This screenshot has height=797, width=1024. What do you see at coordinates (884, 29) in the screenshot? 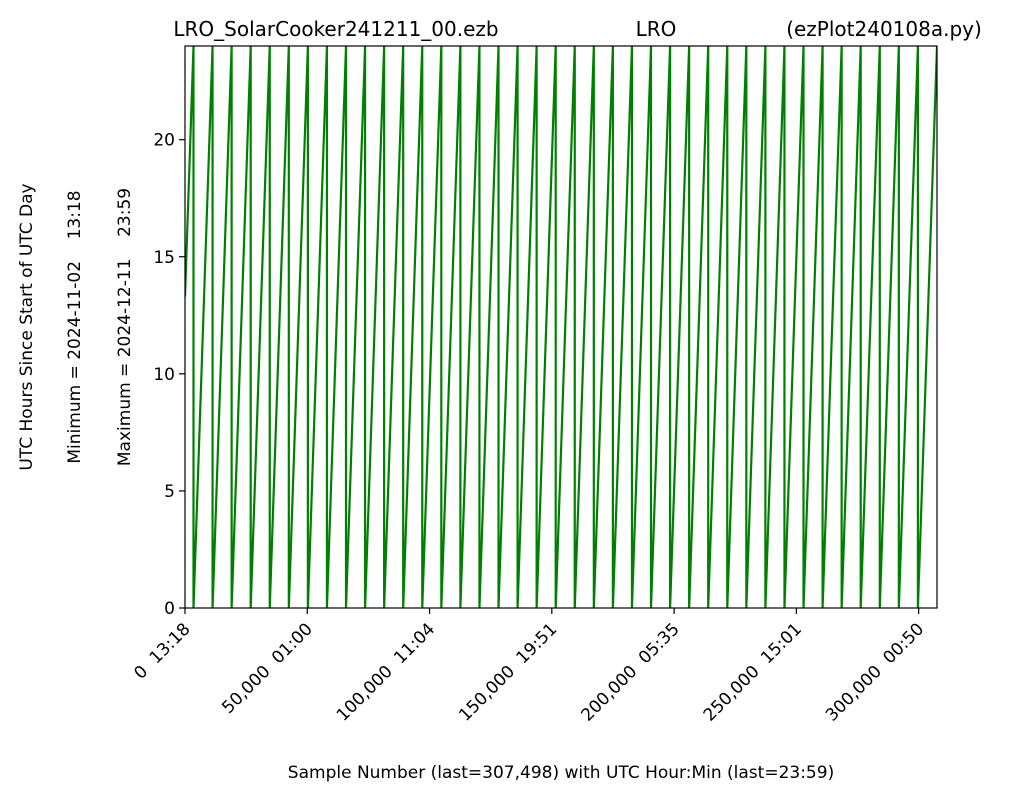
I see `chart-title: (ezPlot240108a.py)` at bounding box center [884, 29].